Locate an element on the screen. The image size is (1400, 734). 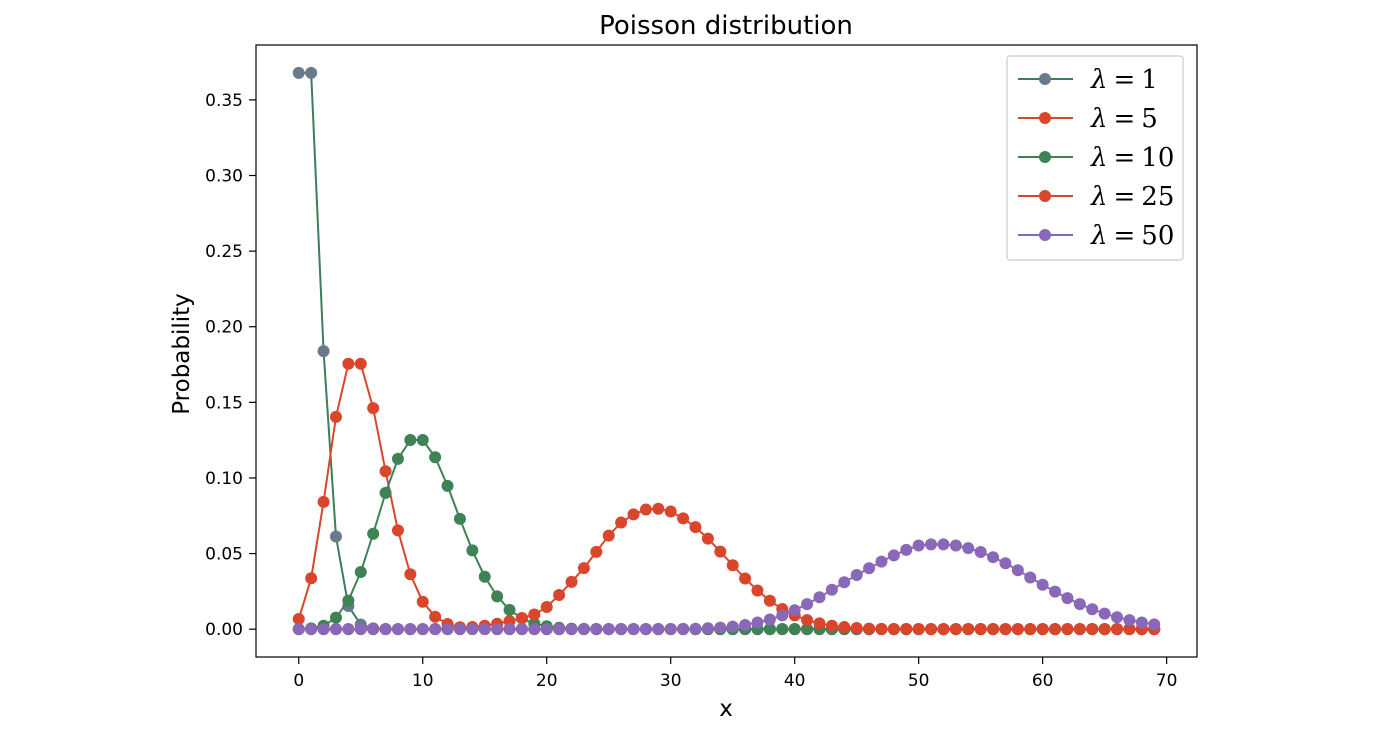
legend-label: λ = 50 is located at coordinates (1132, 236).